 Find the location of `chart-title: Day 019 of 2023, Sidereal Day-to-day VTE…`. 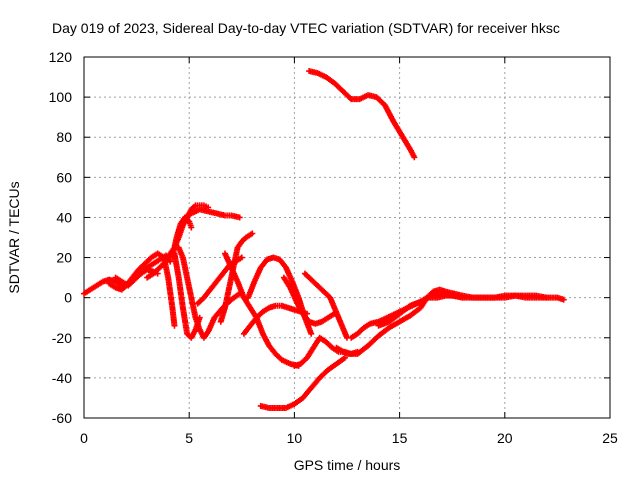

chart-title: Day 019 of 2023, Sidereal Day-to-day VTE… is located at coordinates (306, 28).